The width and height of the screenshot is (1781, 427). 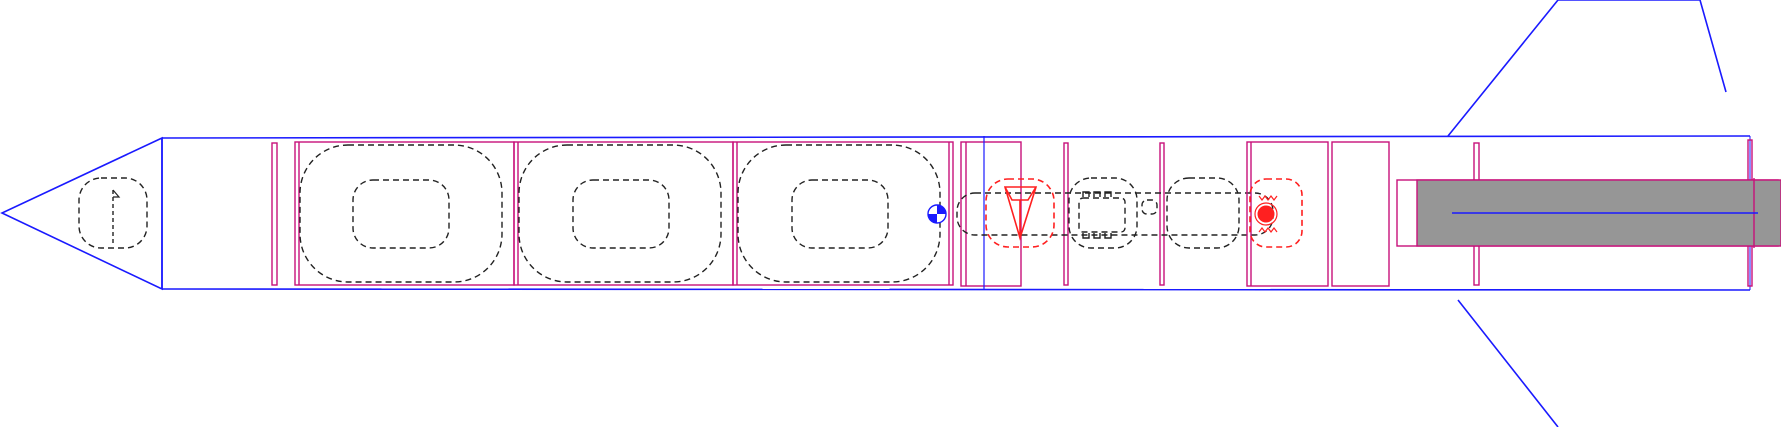 I want to click on nose-mass-component, so click(x=113, y=213).